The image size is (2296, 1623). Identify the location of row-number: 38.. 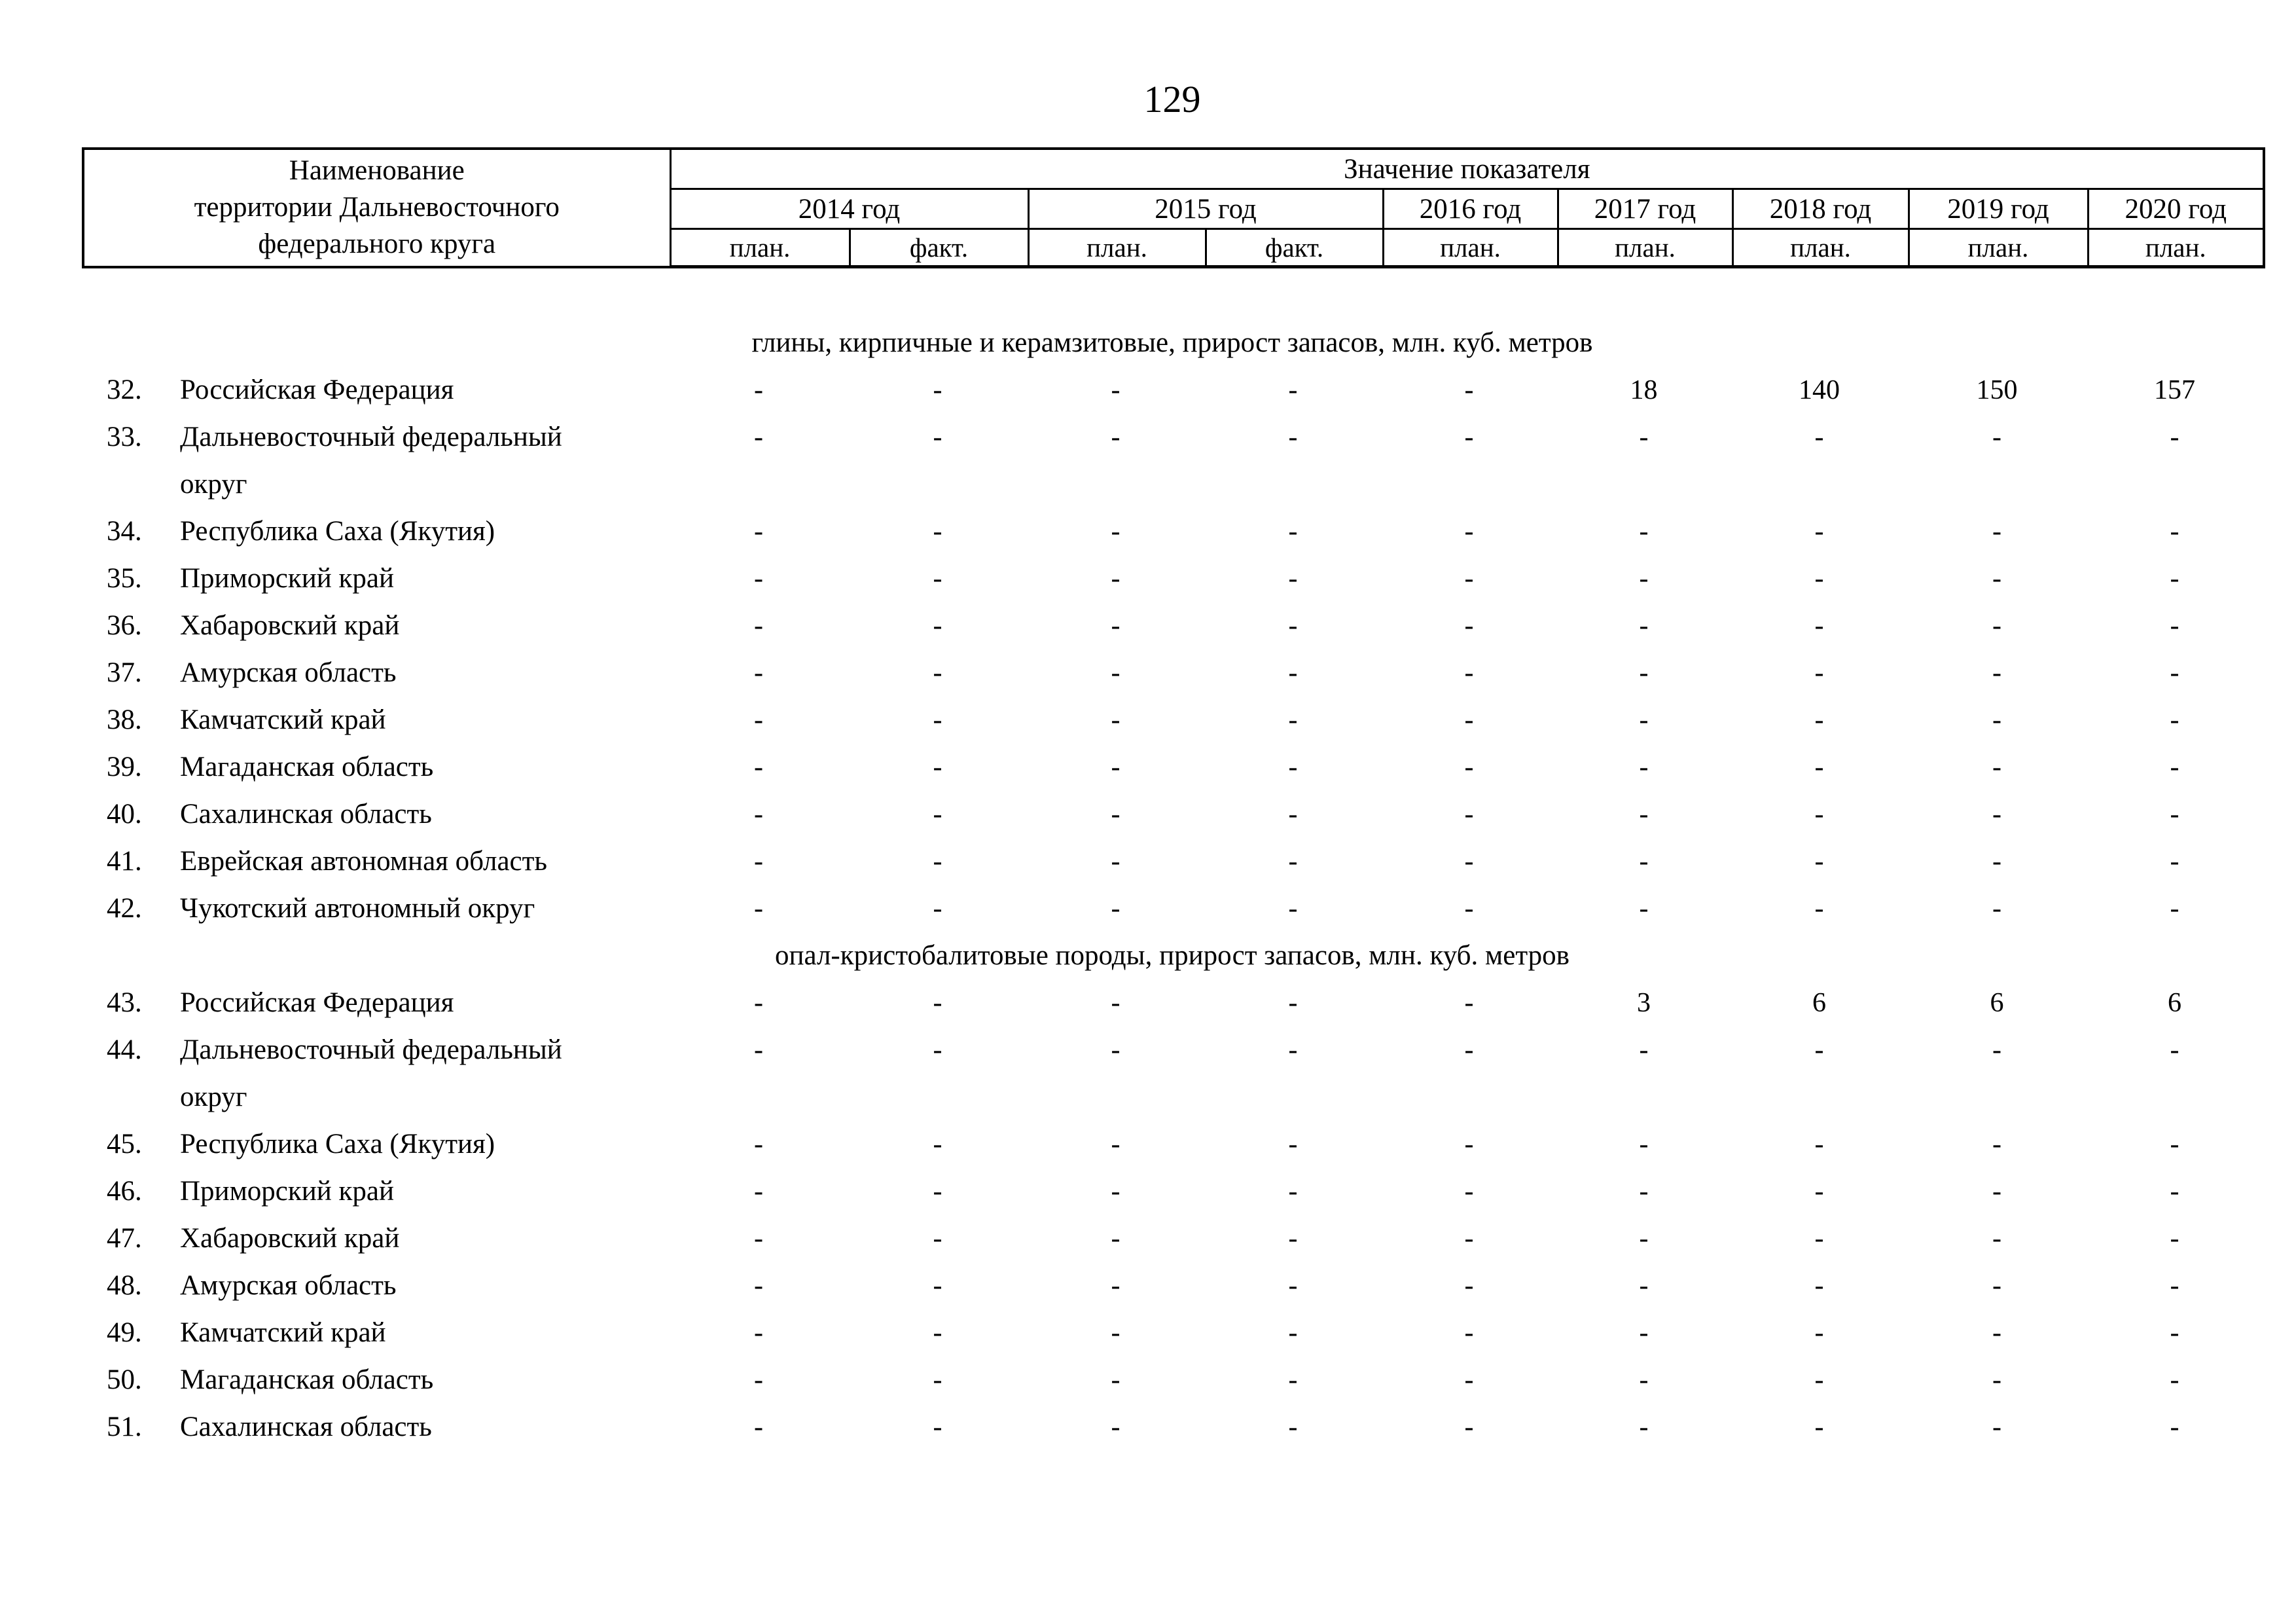
(124, 719).